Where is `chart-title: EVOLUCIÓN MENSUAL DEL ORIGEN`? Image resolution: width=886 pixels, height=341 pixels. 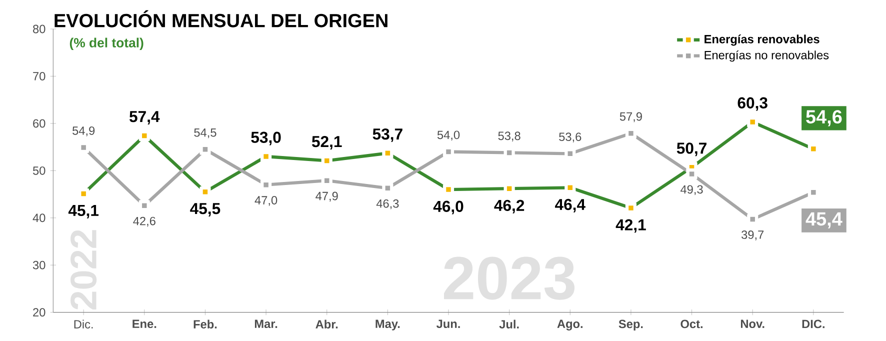 chart-title: EVOLUCIÓN MENSUAL DEL ORIGEN is located at coordinates (221, 19).